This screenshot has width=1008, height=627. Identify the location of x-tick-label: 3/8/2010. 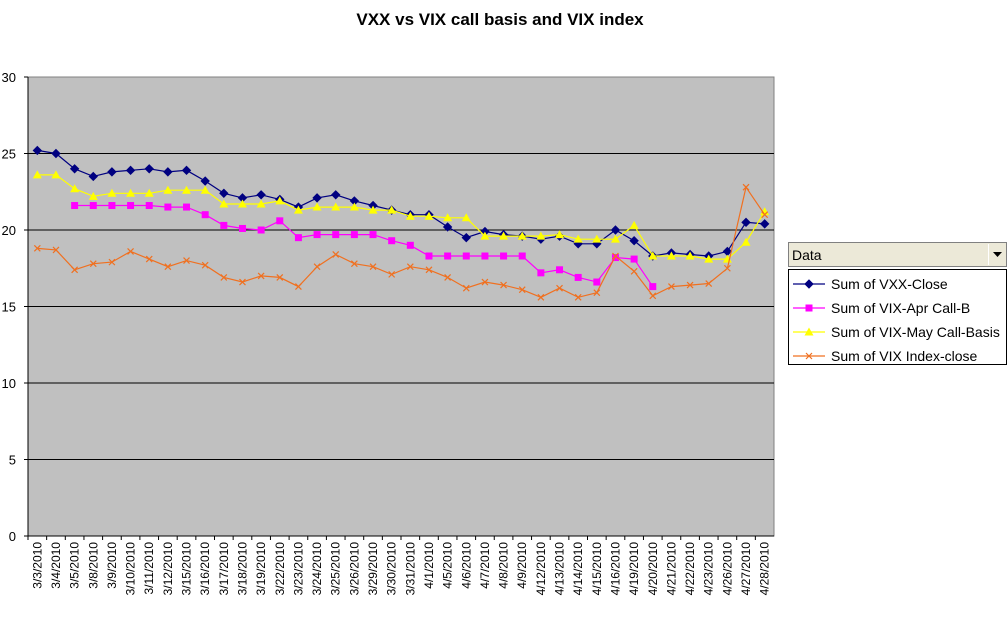
(93, 565).